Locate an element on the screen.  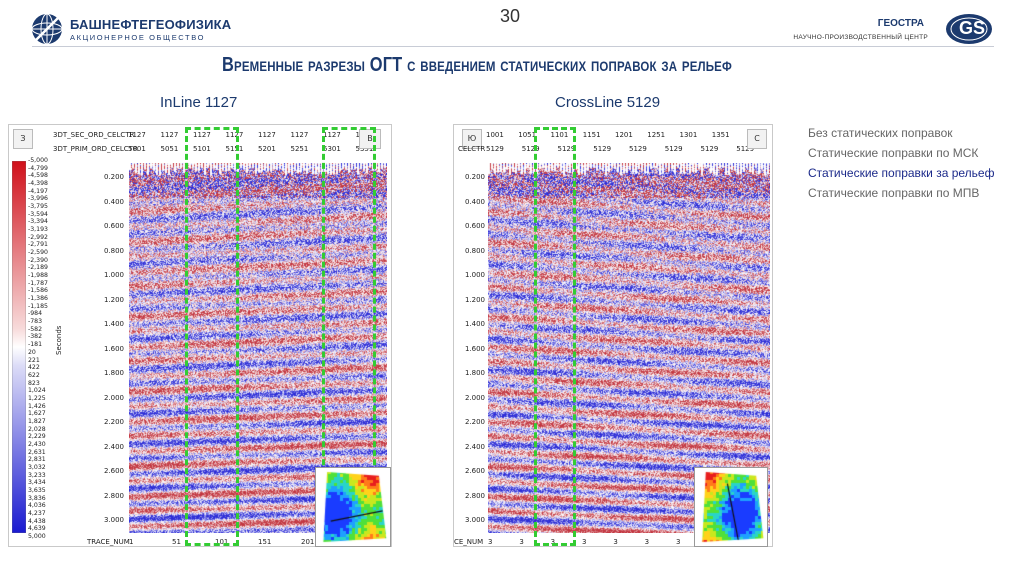
colorbar-value: -2,390 is located at coordinates (38, 260).